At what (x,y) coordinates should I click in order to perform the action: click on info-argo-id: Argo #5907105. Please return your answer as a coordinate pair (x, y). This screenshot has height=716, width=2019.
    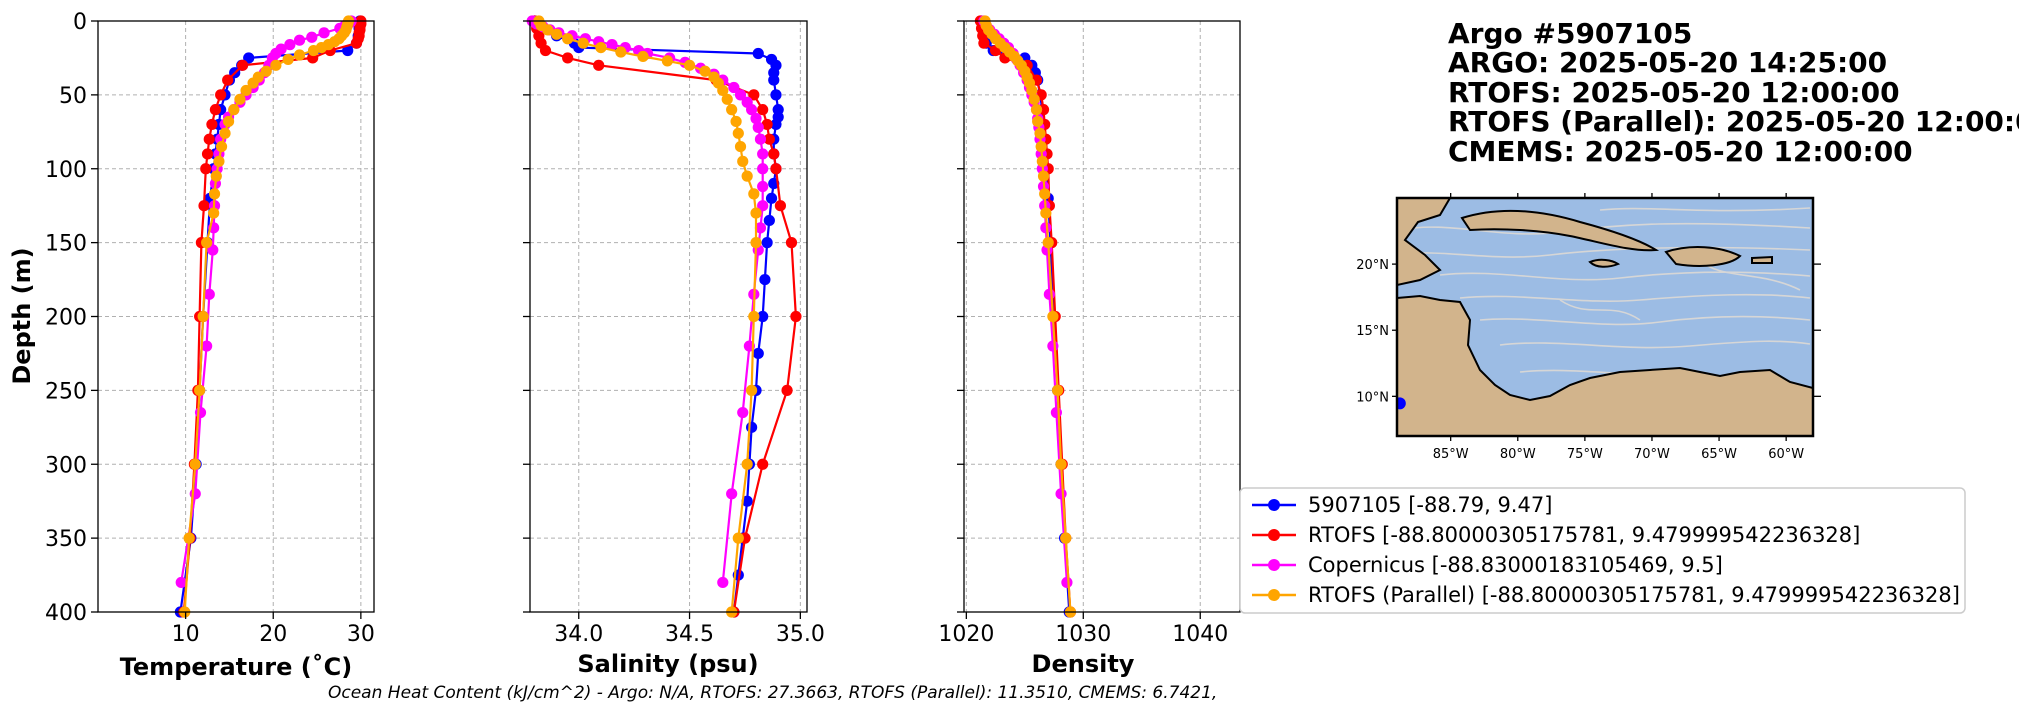
    Looking at the image, I should click on (1570, 33).